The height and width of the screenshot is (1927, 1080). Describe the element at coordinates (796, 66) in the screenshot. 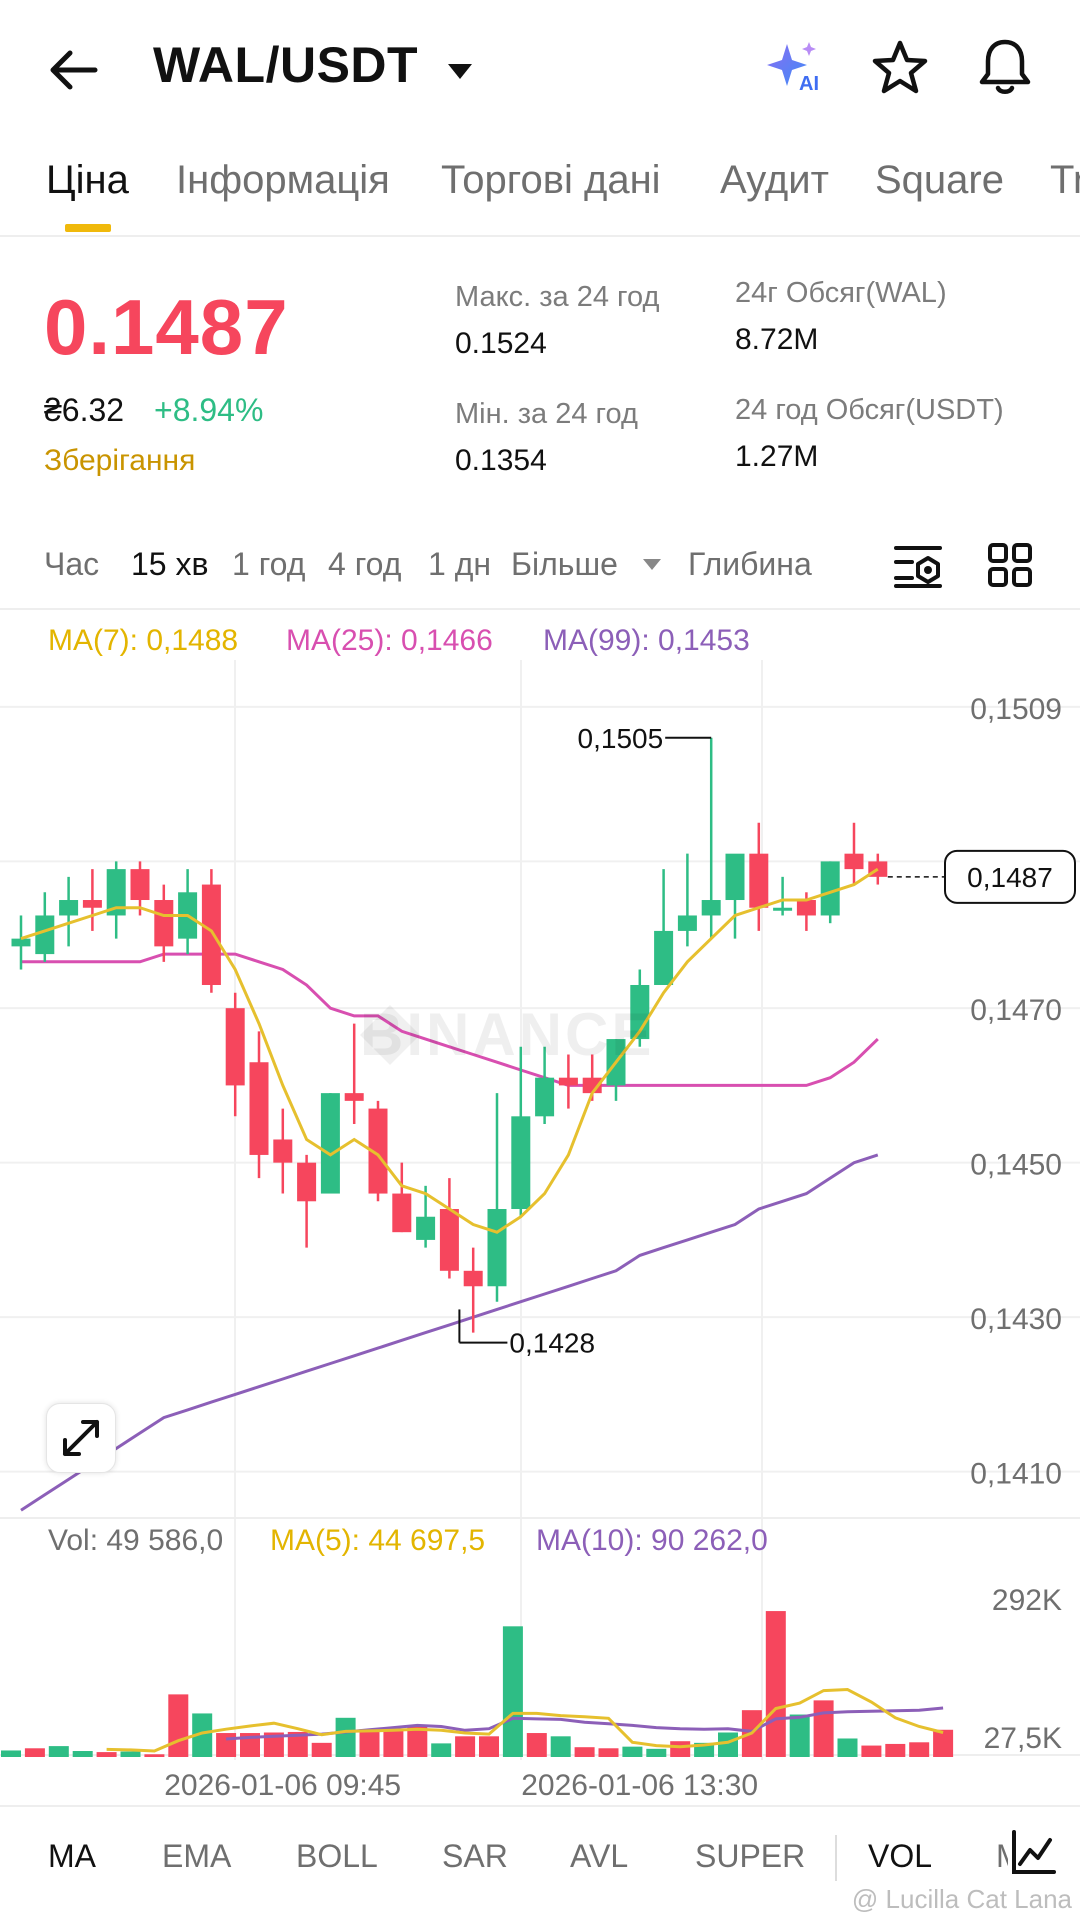

I see `ai-sparkle-icon: AI` at that location.